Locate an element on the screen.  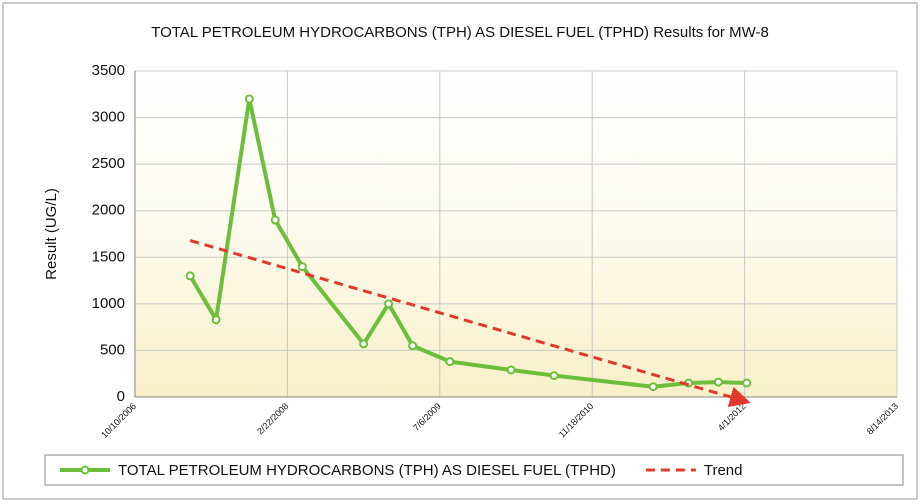
legend-marker is located at coordinates (85, 470).